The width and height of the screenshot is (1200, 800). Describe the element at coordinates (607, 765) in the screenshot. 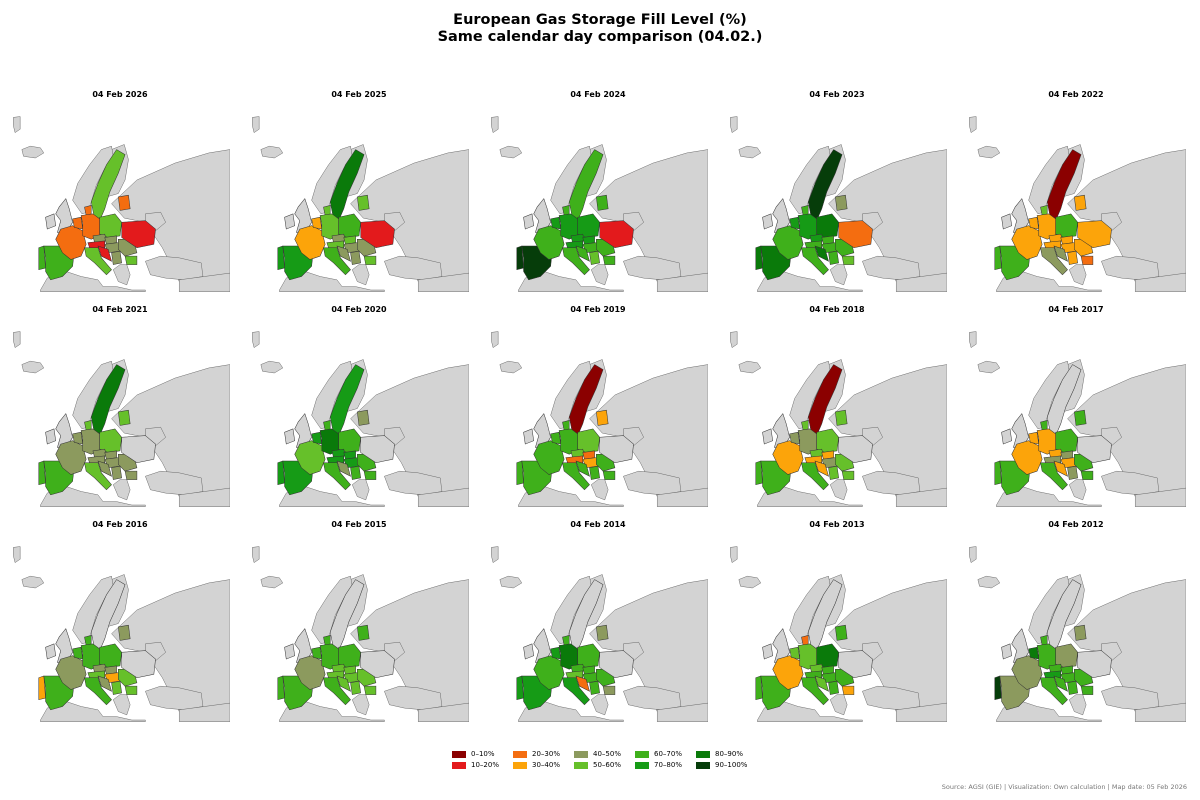

I see `legend-label: 50–60%` at that location.